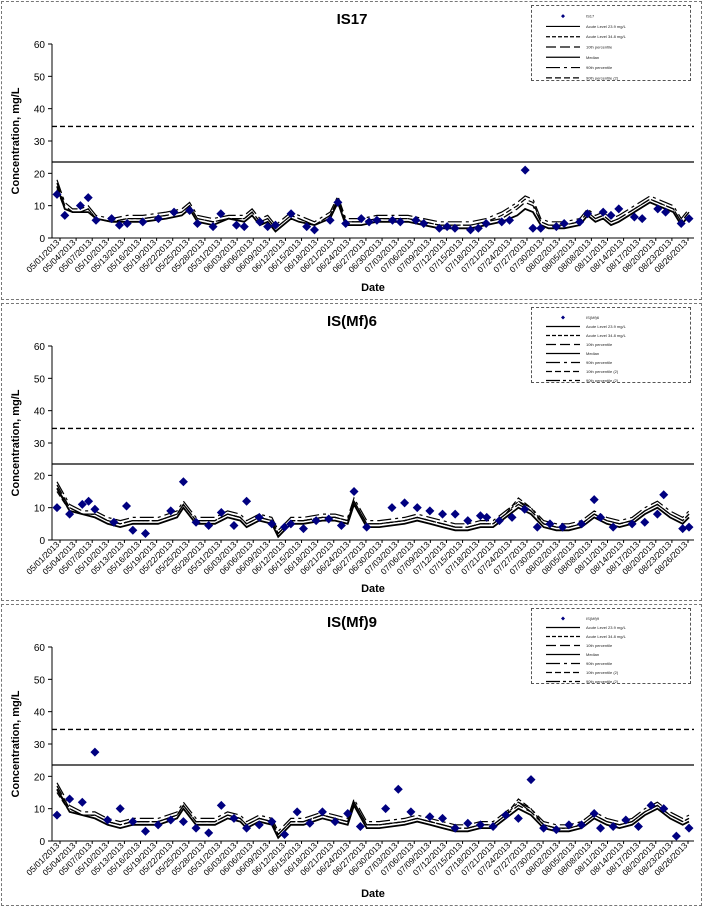  I want to click on legend-label: 10th percentile (2), so click(602, 672).